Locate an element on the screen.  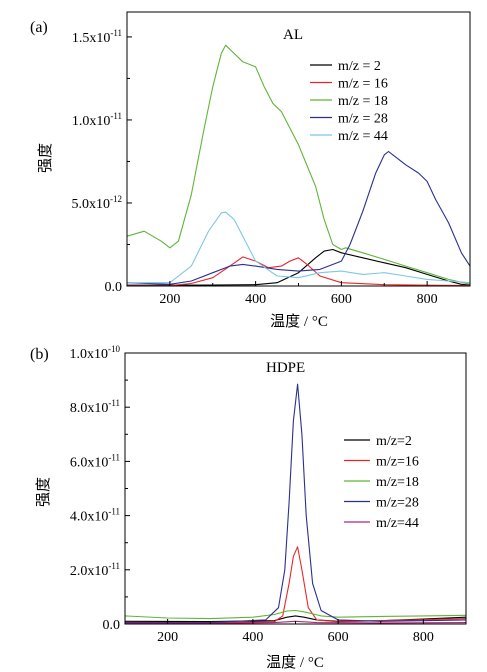
panel-a-legend-entry-4: m/z = 44 is located at coordinates (363, 136).